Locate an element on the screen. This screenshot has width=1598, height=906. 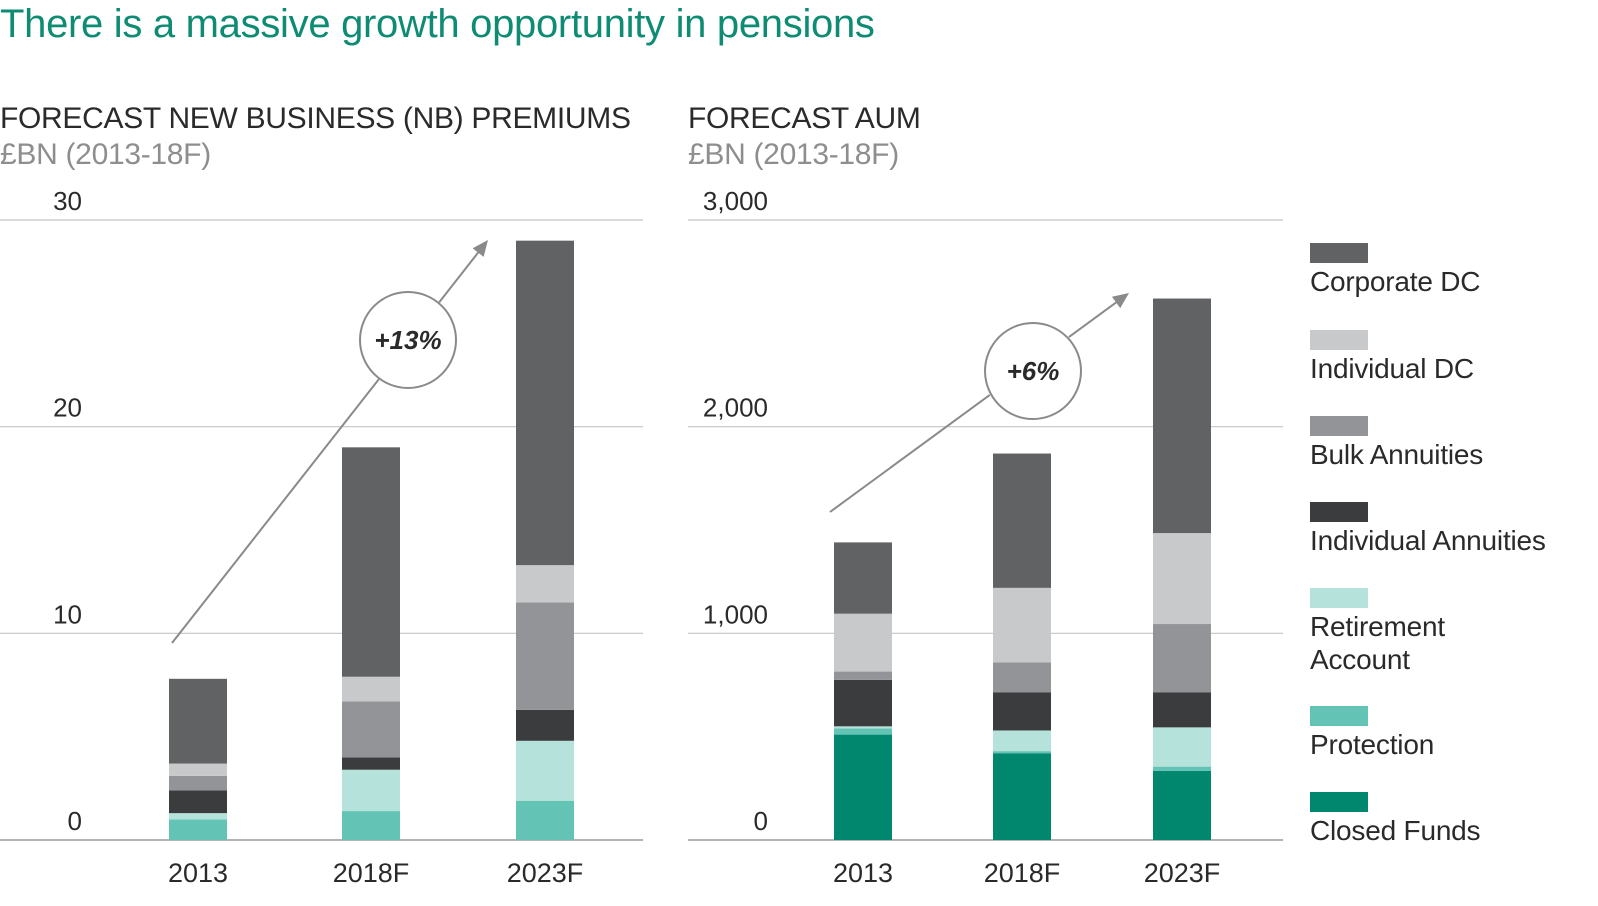
legend-item-corporate-dc: Corporate DC is located at coordinates (1450, 270).